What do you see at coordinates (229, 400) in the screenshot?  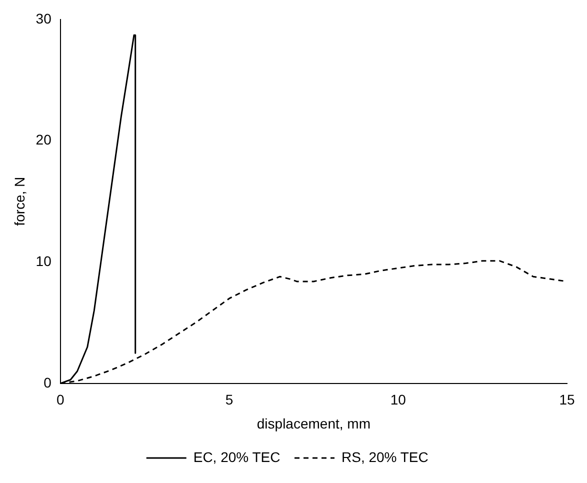 I see `x-tick-label: 5` at bounding box center [229, 400].